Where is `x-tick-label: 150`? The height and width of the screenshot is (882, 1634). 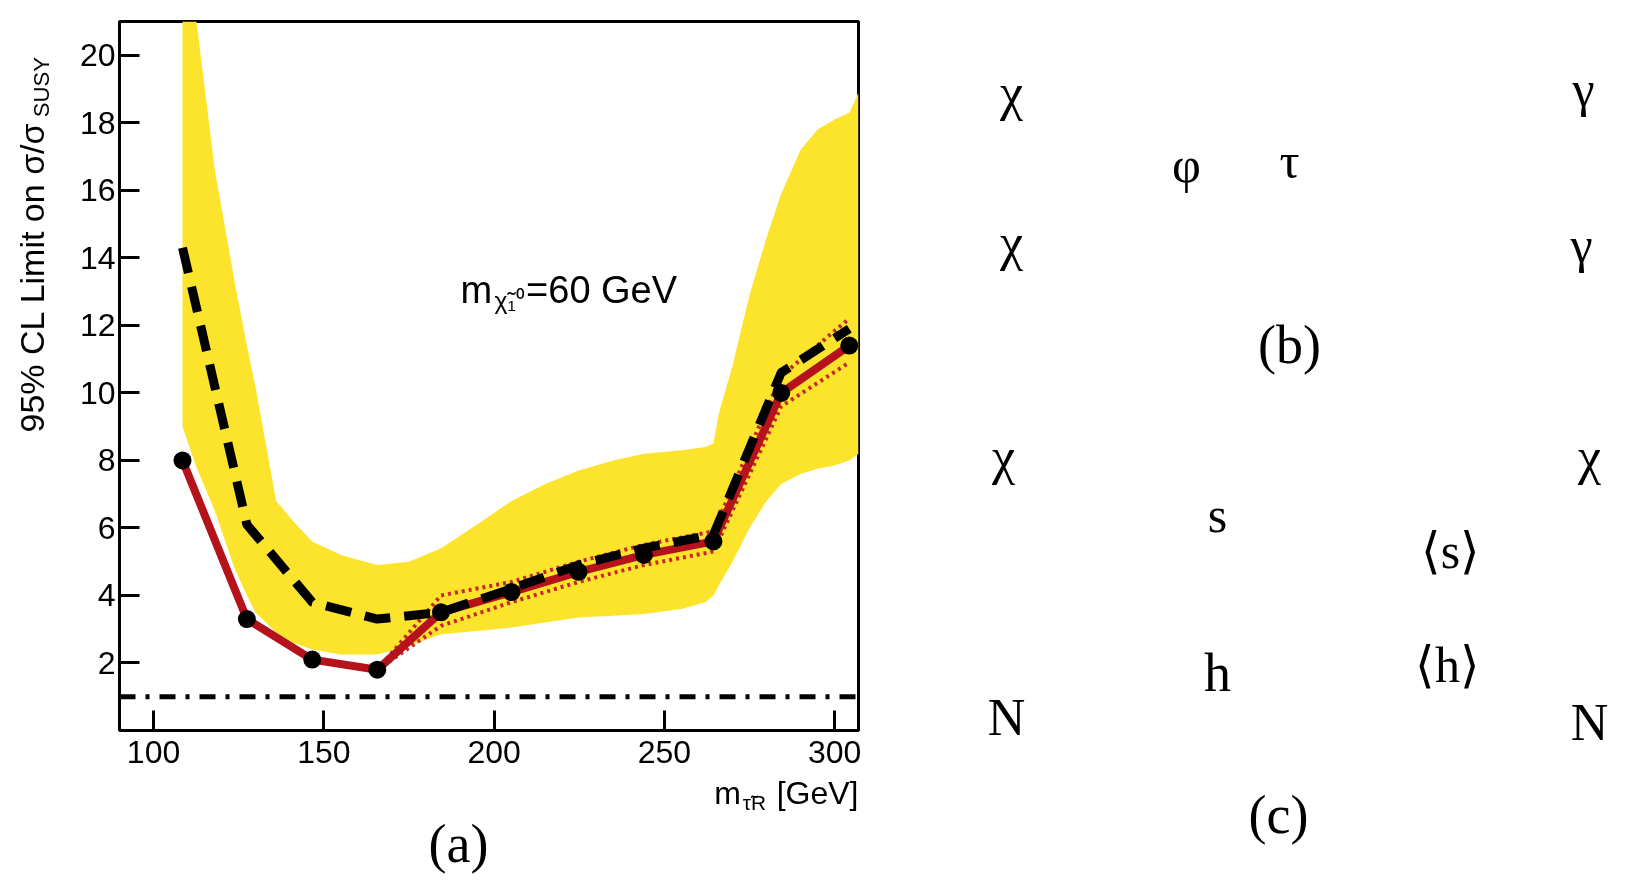
x-tick-label: 150 is located at coordinates (324, 751).